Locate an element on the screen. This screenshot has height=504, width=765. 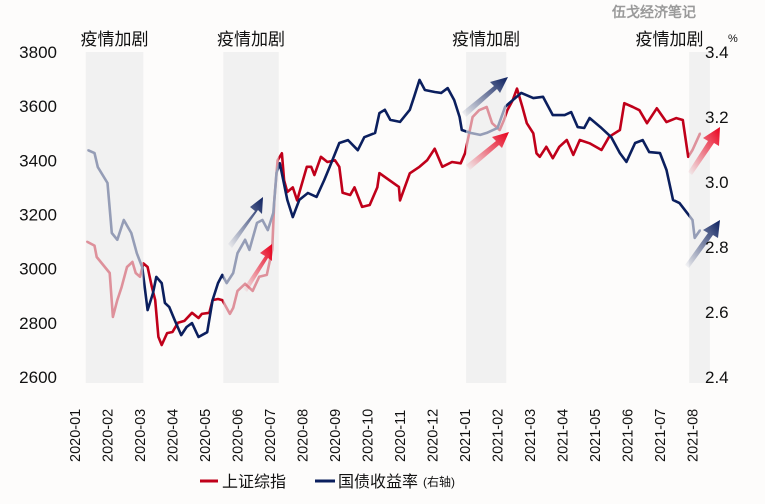
x-axis-tick-label: 2021-05 is located at coordinates (596, 435).